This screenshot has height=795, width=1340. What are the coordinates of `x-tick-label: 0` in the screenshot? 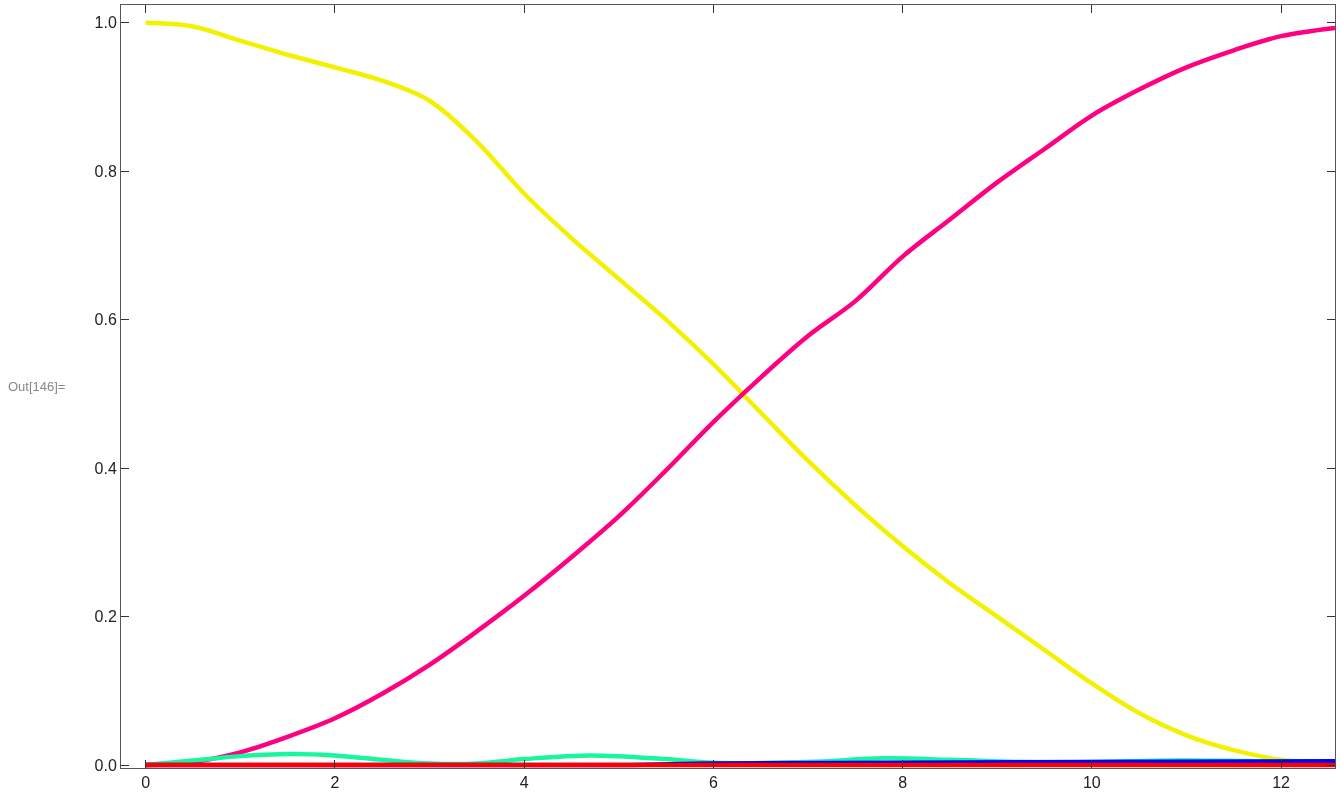 It's located at (146, 783).